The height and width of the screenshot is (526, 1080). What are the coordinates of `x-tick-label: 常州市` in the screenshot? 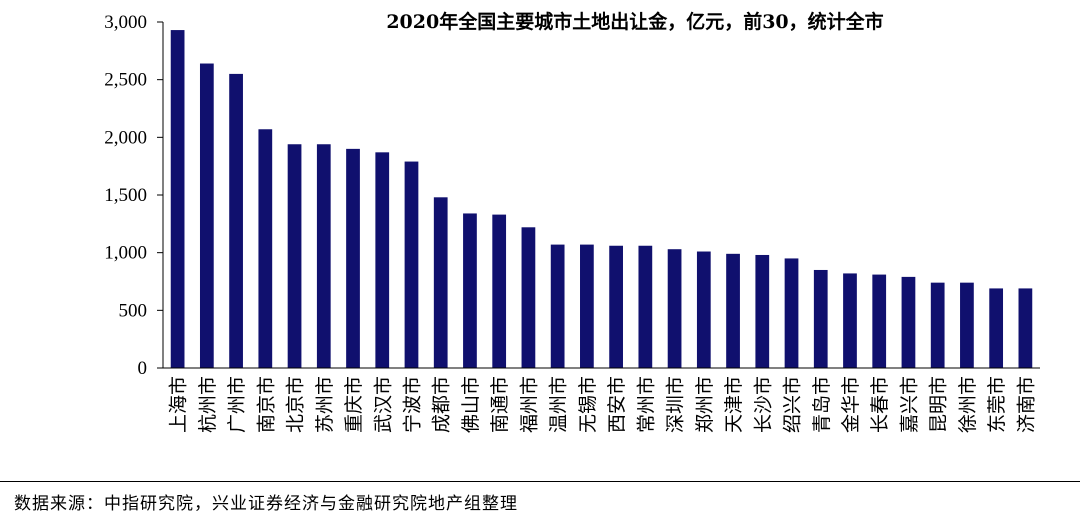 It's located at (646, 404).